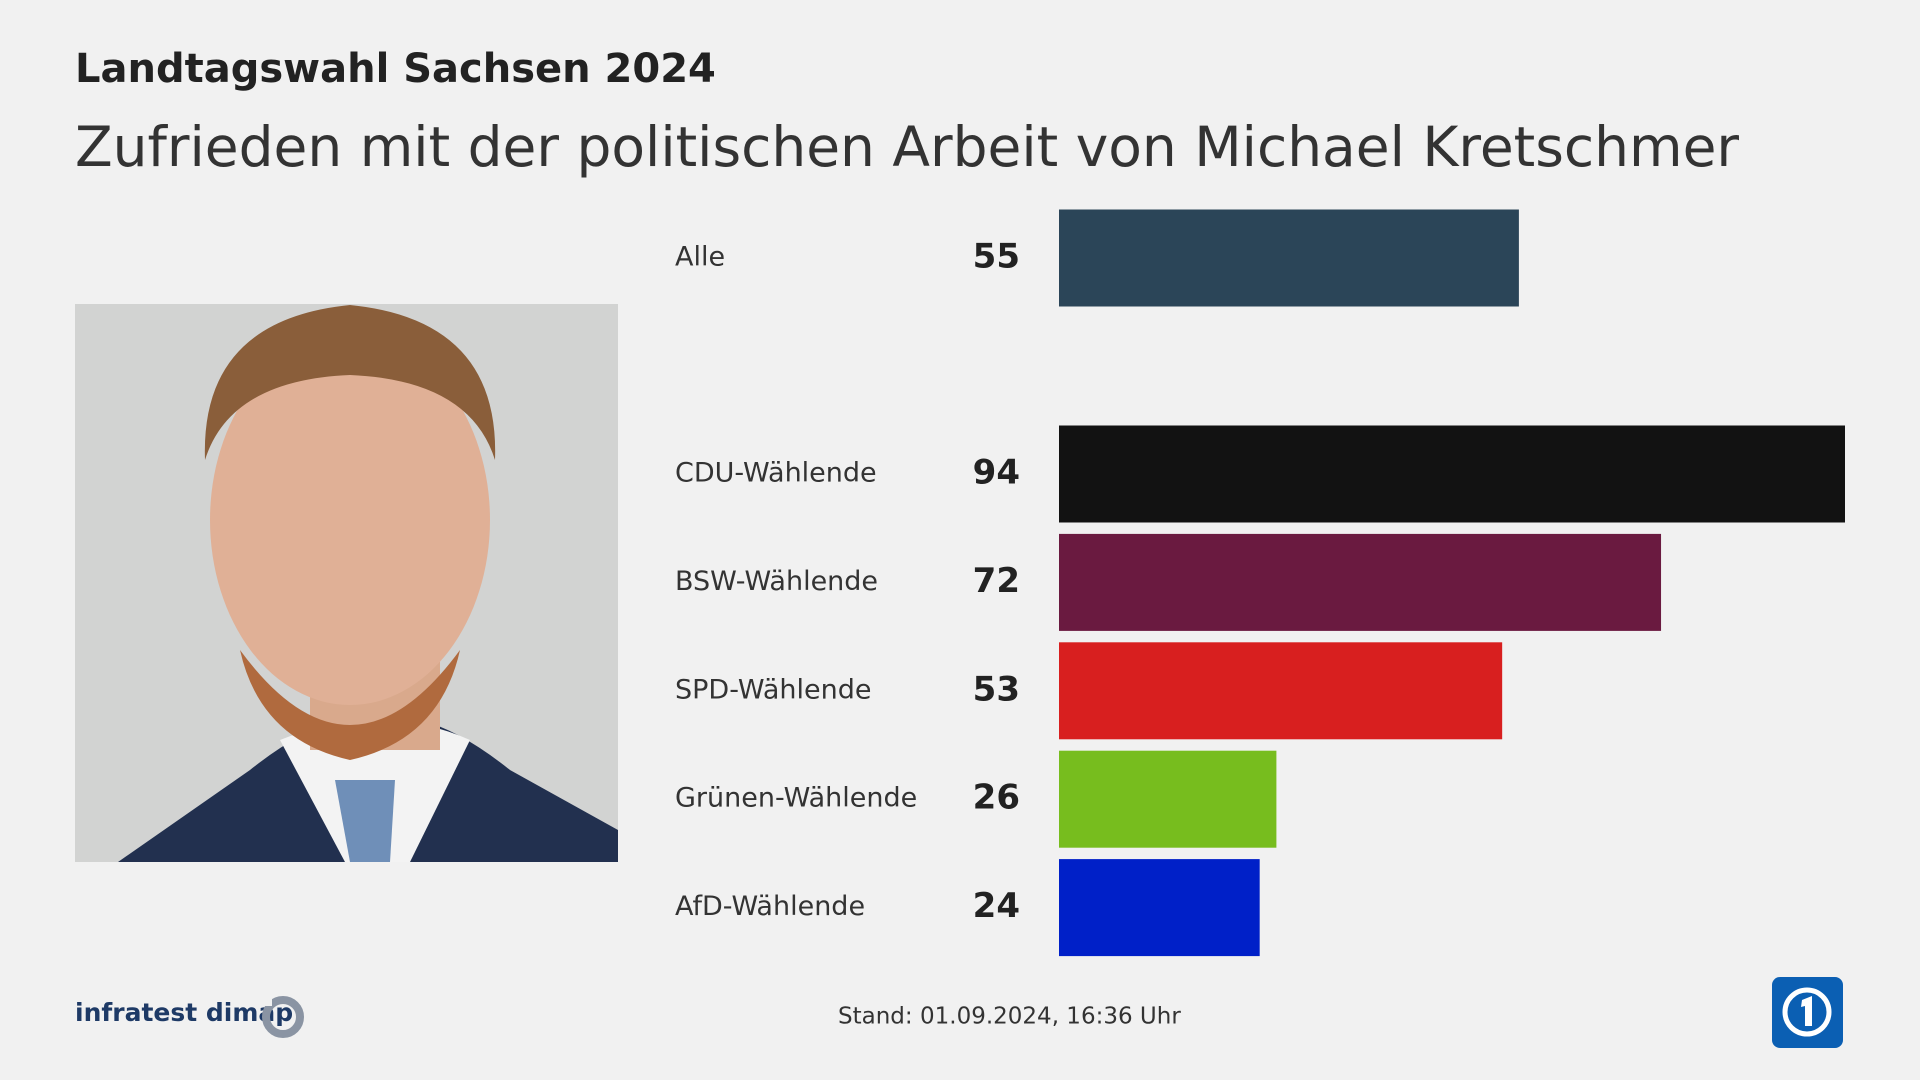 This screenshot has width=1920, height=1080. What do you see at coordinates (996, 689) in the screenshot?
I see `value-label: 53` at bounding box center [996, 689].